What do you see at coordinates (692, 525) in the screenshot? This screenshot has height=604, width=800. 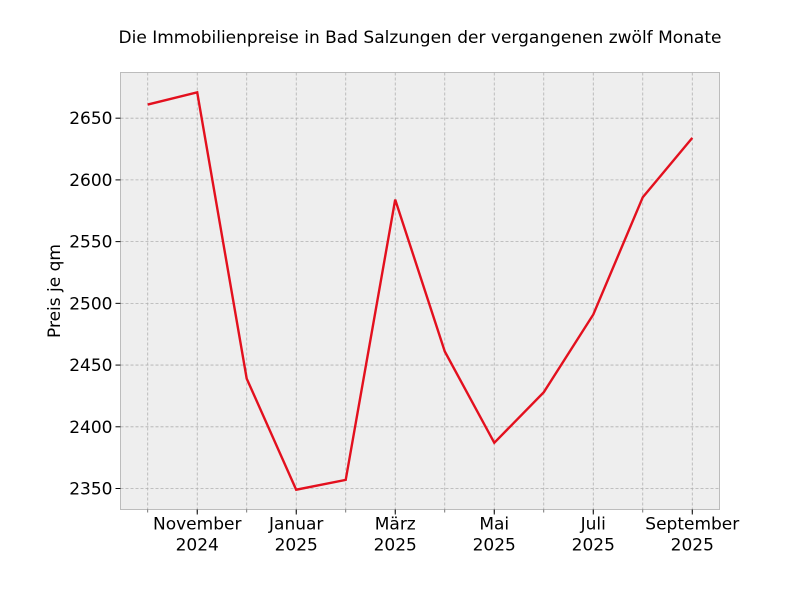 I see `x-tick-label-month: September` at bounding box center [692, 525].